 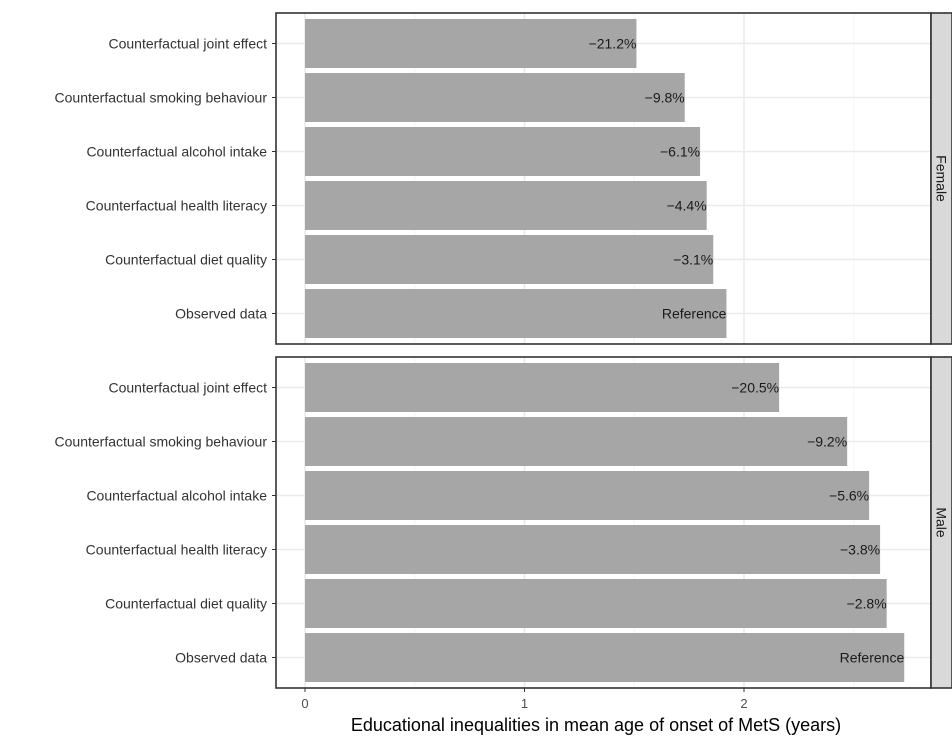 I want to click on x-axis: 0 1 2, so click(x=524, y=699).